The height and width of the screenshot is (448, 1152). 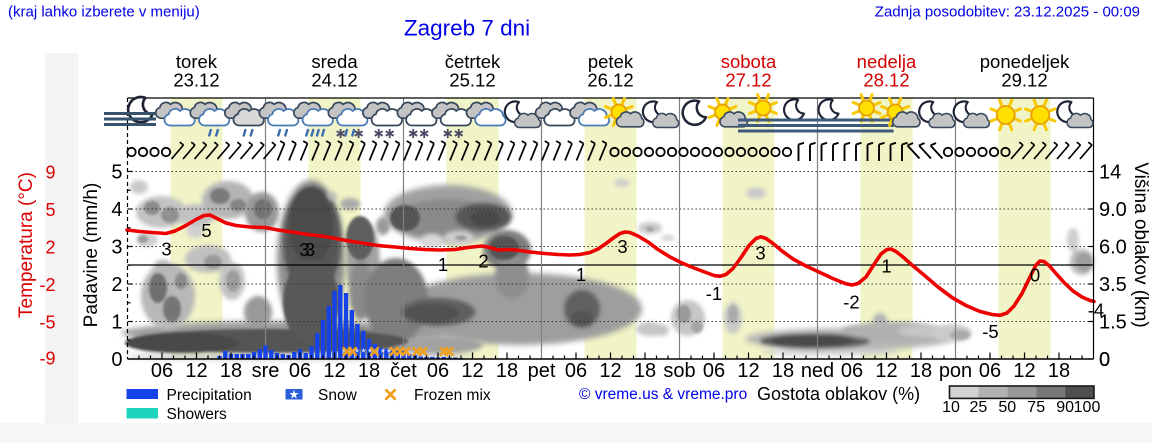 What do you see at coordinates (1024, 80) in the screenshot?
I see `svg-text: 29.12` at bounding box center [1024, 80].